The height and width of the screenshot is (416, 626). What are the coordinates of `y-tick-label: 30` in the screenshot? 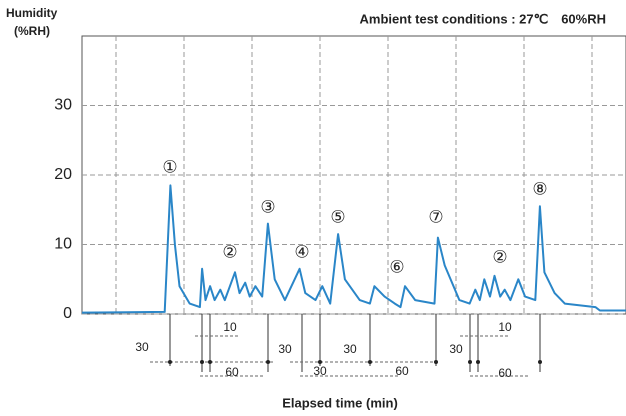 It's located at (63, 105).